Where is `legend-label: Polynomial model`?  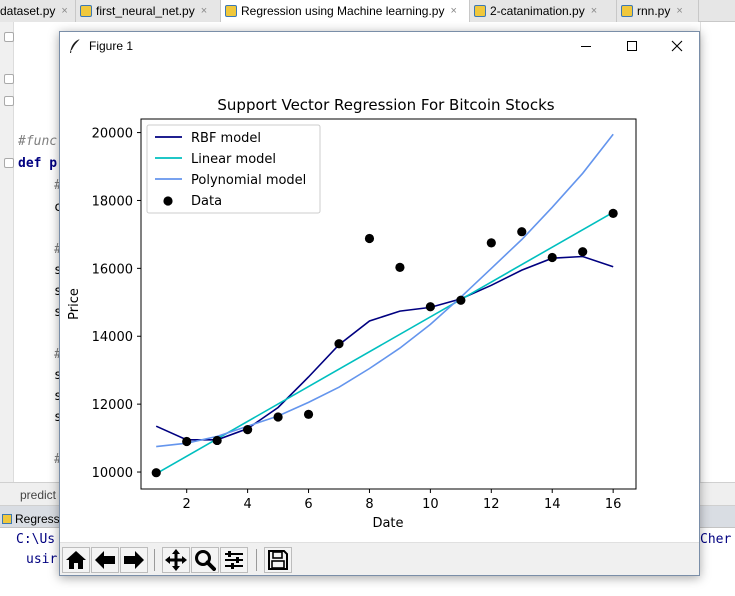 legend-label: Polynomial model is located at coordinates (248, 180).